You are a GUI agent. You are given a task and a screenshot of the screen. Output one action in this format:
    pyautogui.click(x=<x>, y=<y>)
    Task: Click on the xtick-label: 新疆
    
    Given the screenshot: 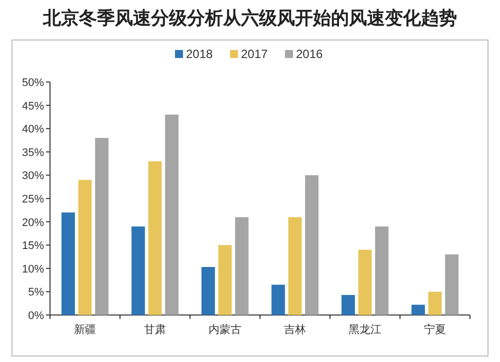 What is the action you would take?
    pyautogui.click(x=85, y=329)
    